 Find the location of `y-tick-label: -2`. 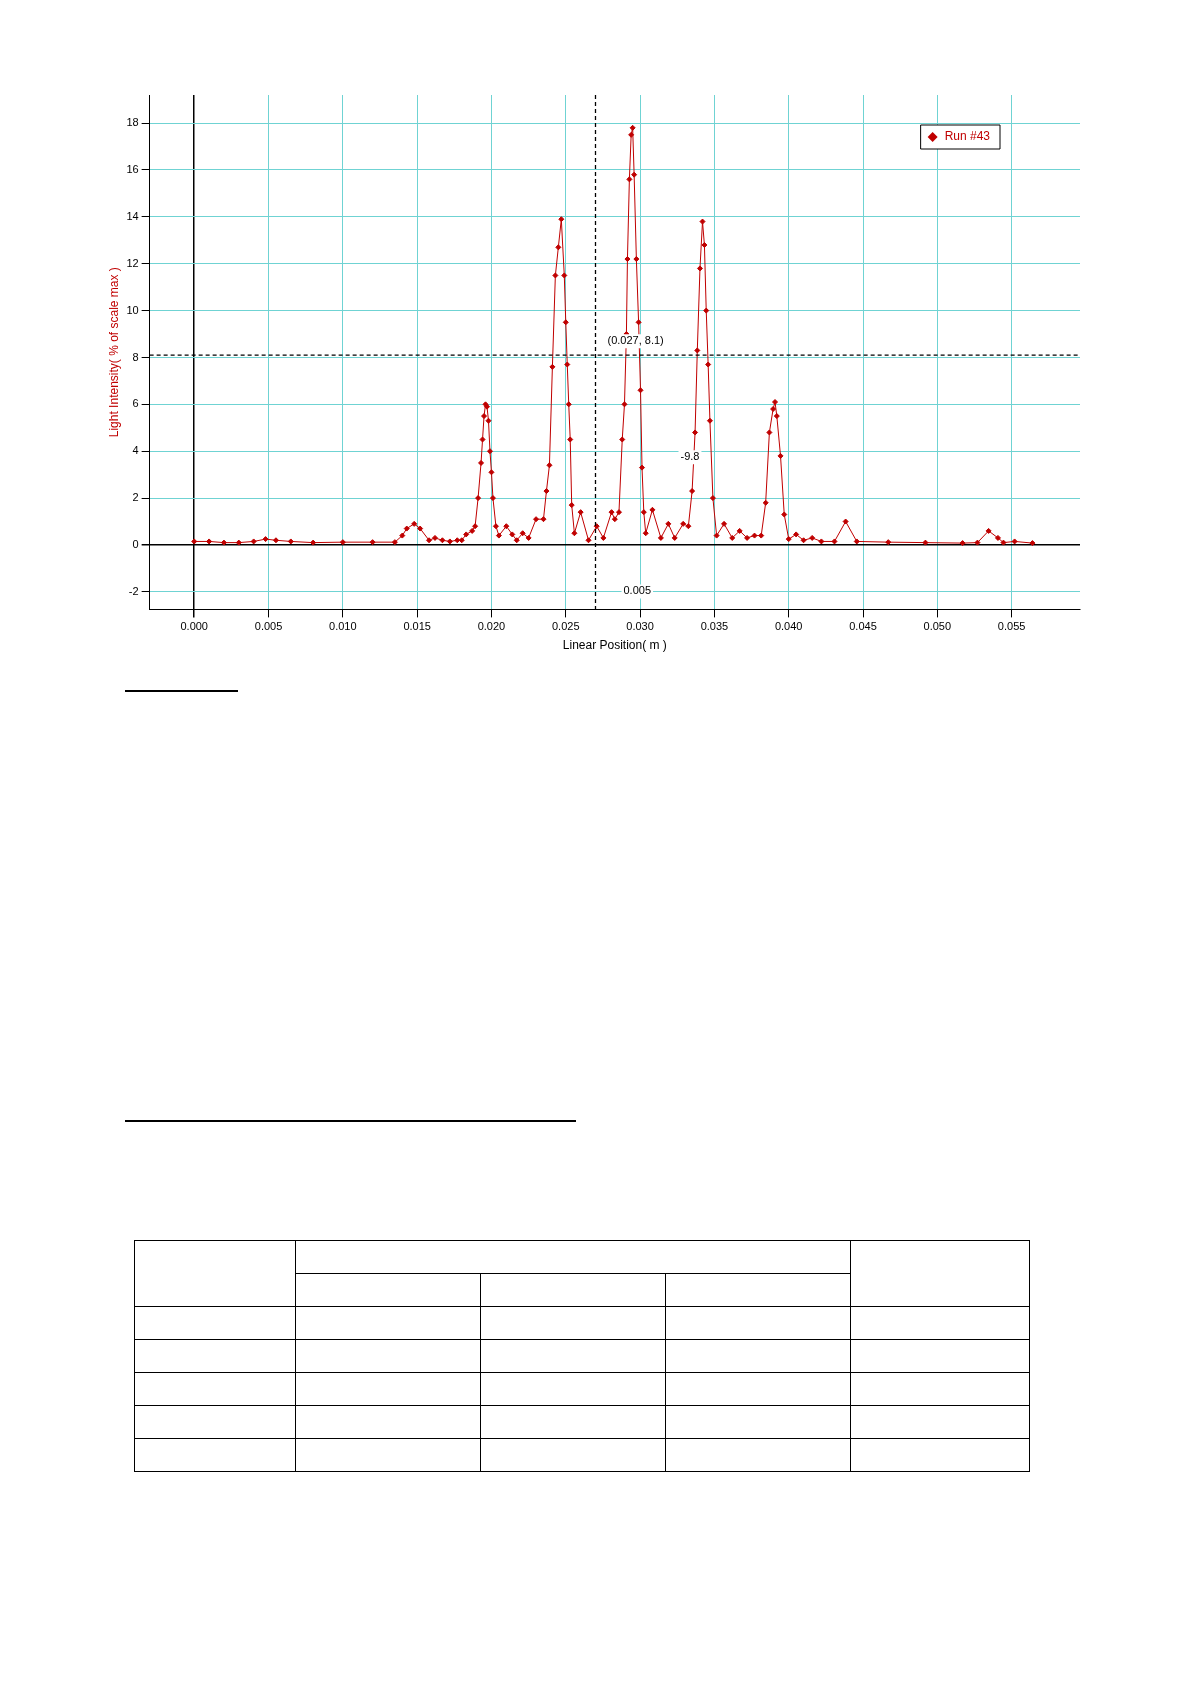

y-tick-label: -2 is located at coordinates (133, 590).